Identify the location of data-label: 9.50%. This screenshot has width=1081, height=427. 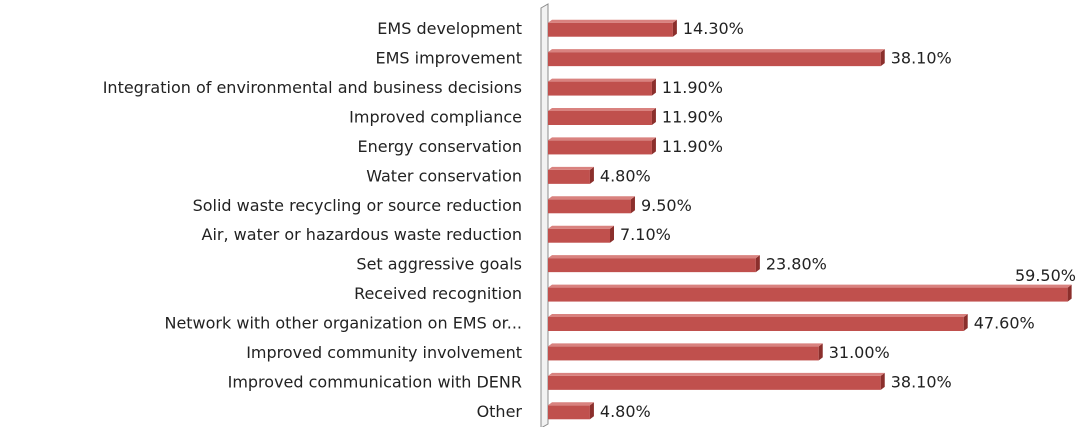
(666, 205).